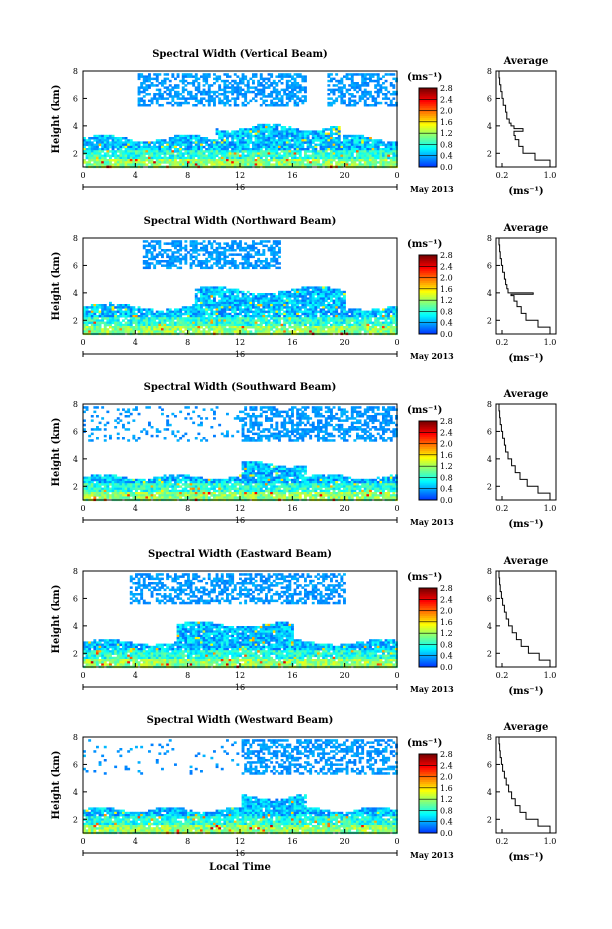  Describe the element at coordinates (396, 175) in the screenshot. I see `x-tick-label: 0` at that location.